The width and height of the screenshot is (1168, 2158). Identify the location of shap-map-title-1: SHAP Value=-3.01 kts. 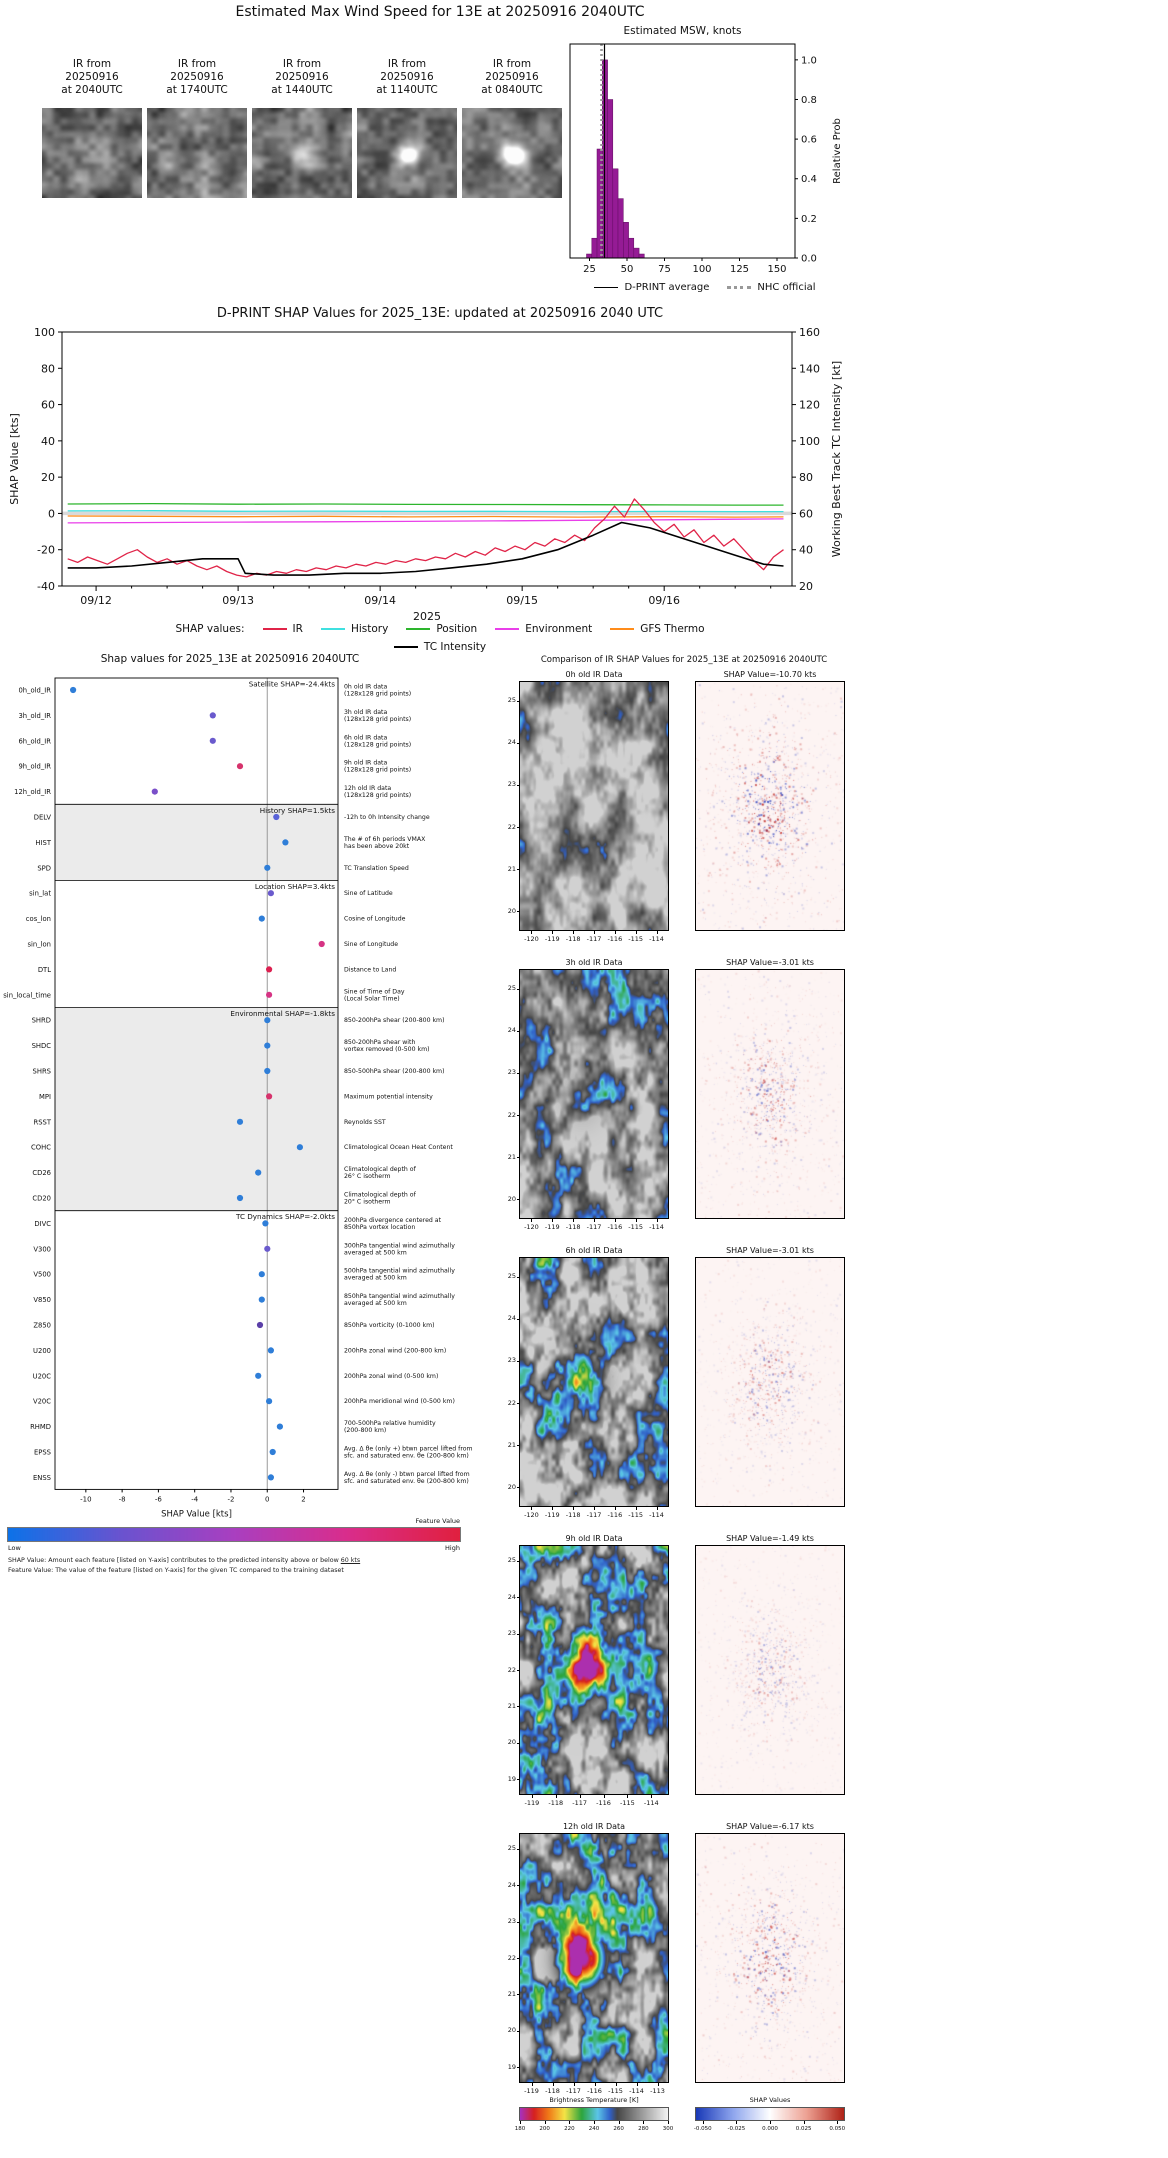
(770, 962).